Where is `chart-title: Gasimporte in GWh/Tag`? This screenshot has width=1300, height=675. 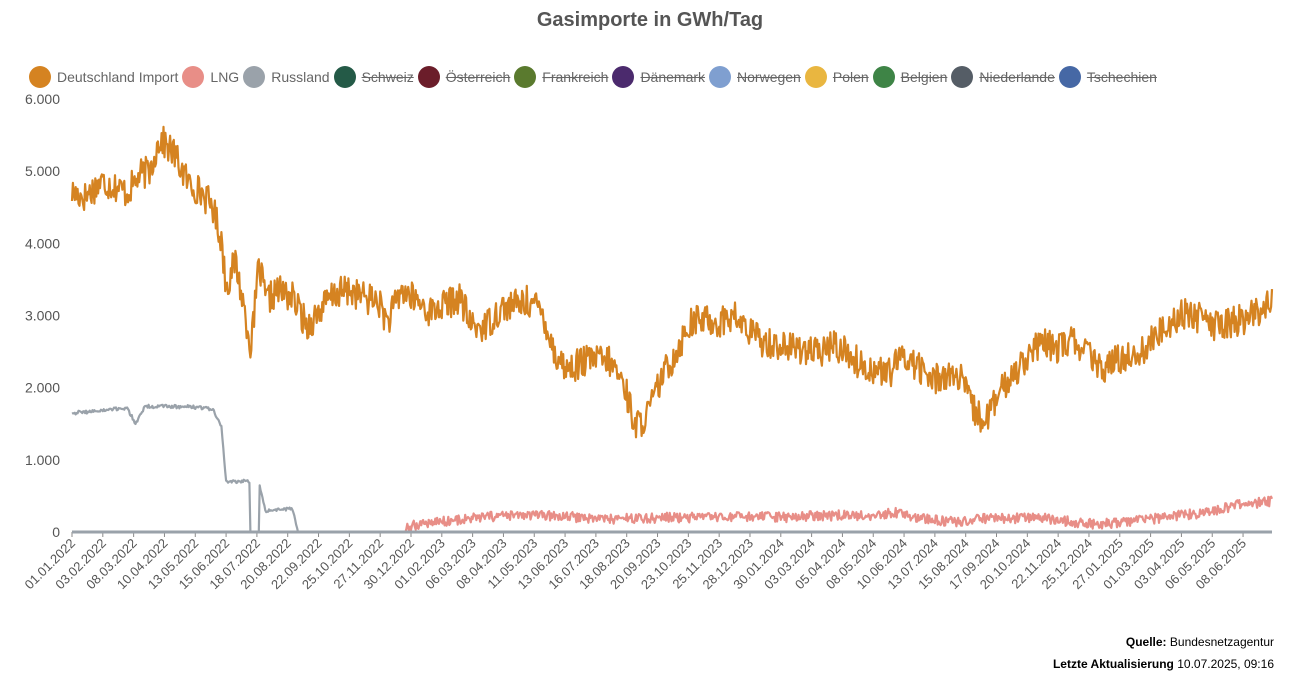 chart-title: Gasimporte in GWh/Tag is located at coordinates (650, 20).